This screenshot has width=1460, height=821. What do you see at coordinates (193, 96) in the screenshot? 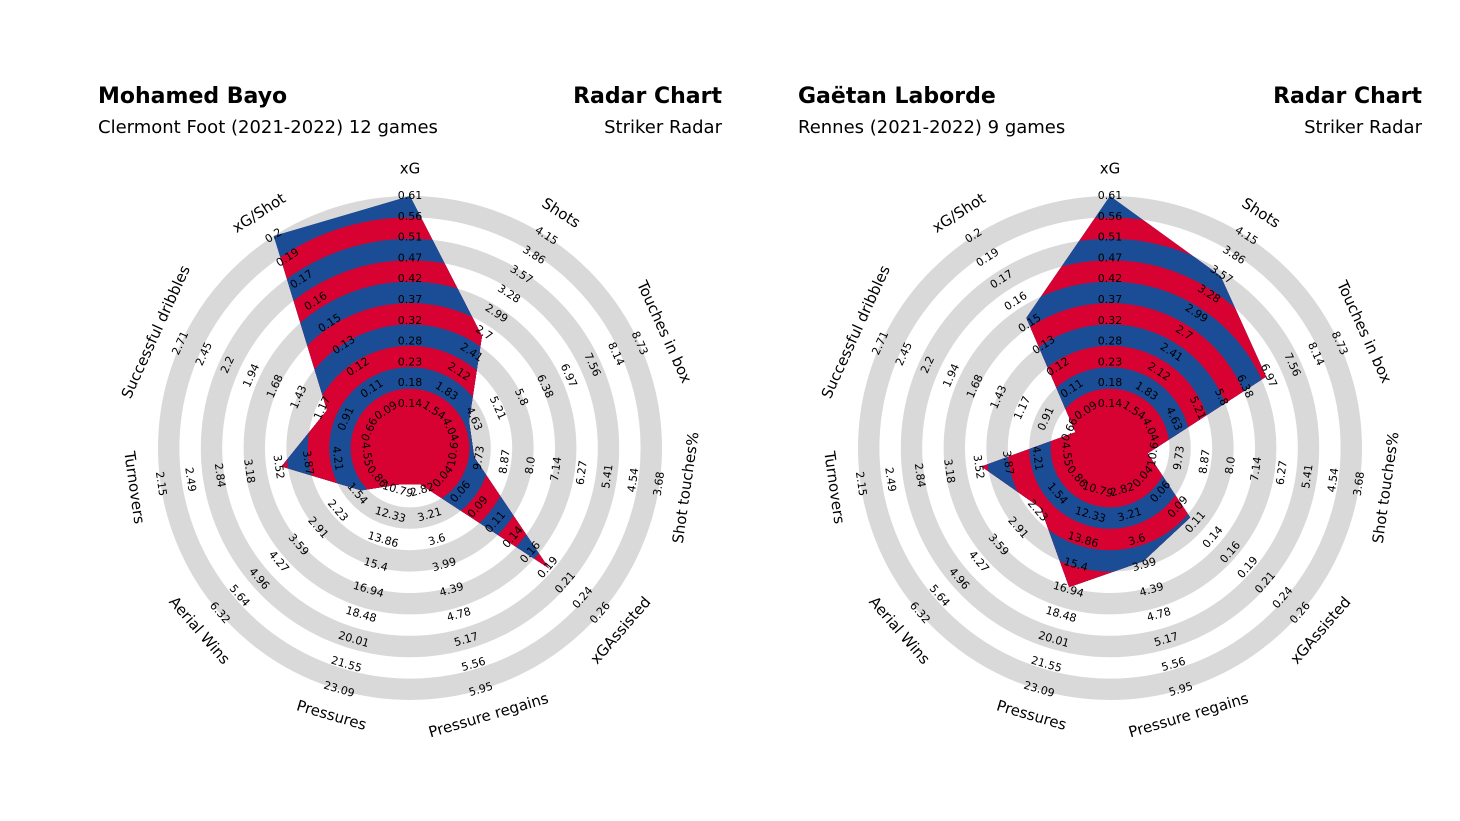
I see `player-name: Mohamed Bayo` at bounding box center [193, 96].